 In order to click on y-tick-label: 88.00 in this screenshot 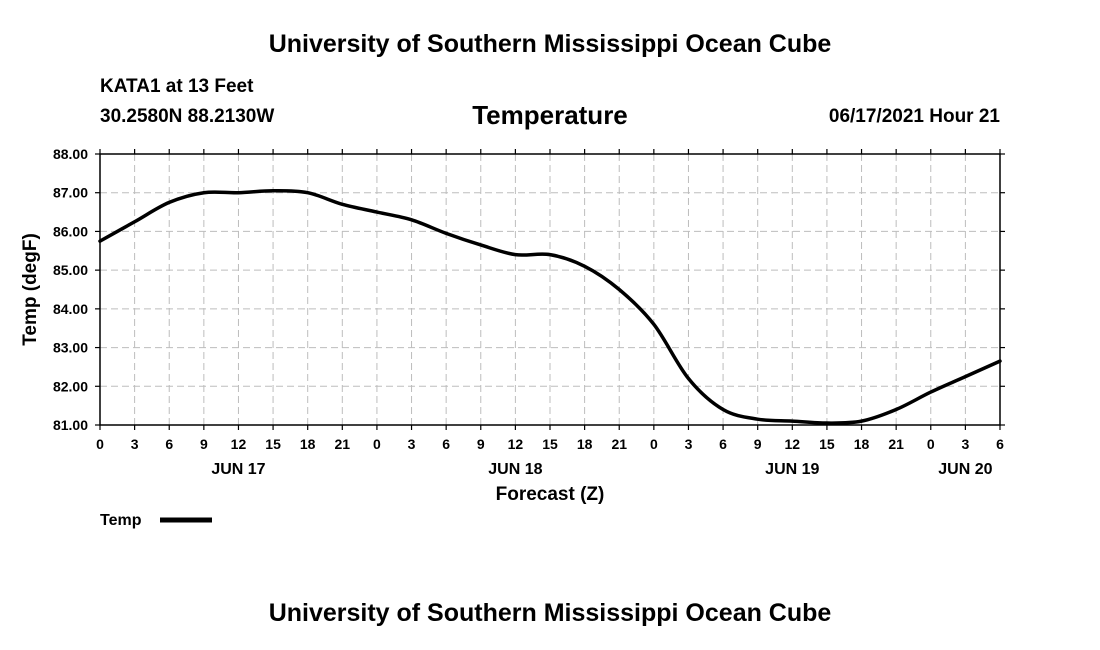, I will do `click(70, 154)`.